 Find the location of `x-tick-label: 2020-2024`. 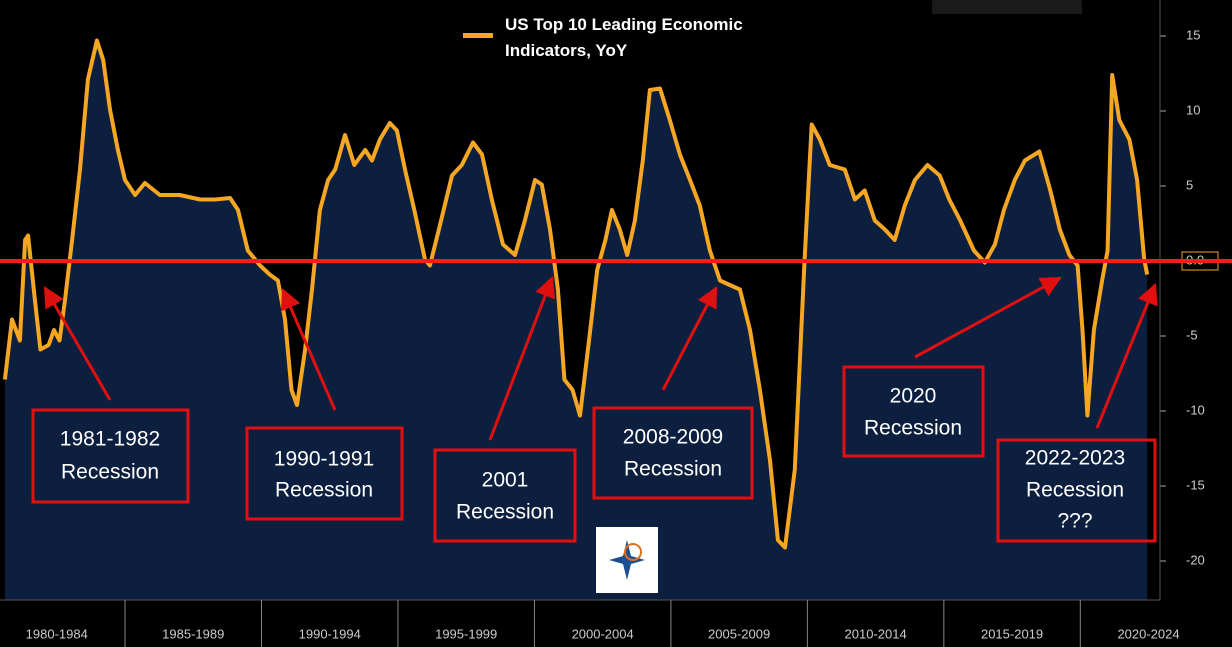

x-tick-label: 2020-2024 is located at coordinates (1148, 633).